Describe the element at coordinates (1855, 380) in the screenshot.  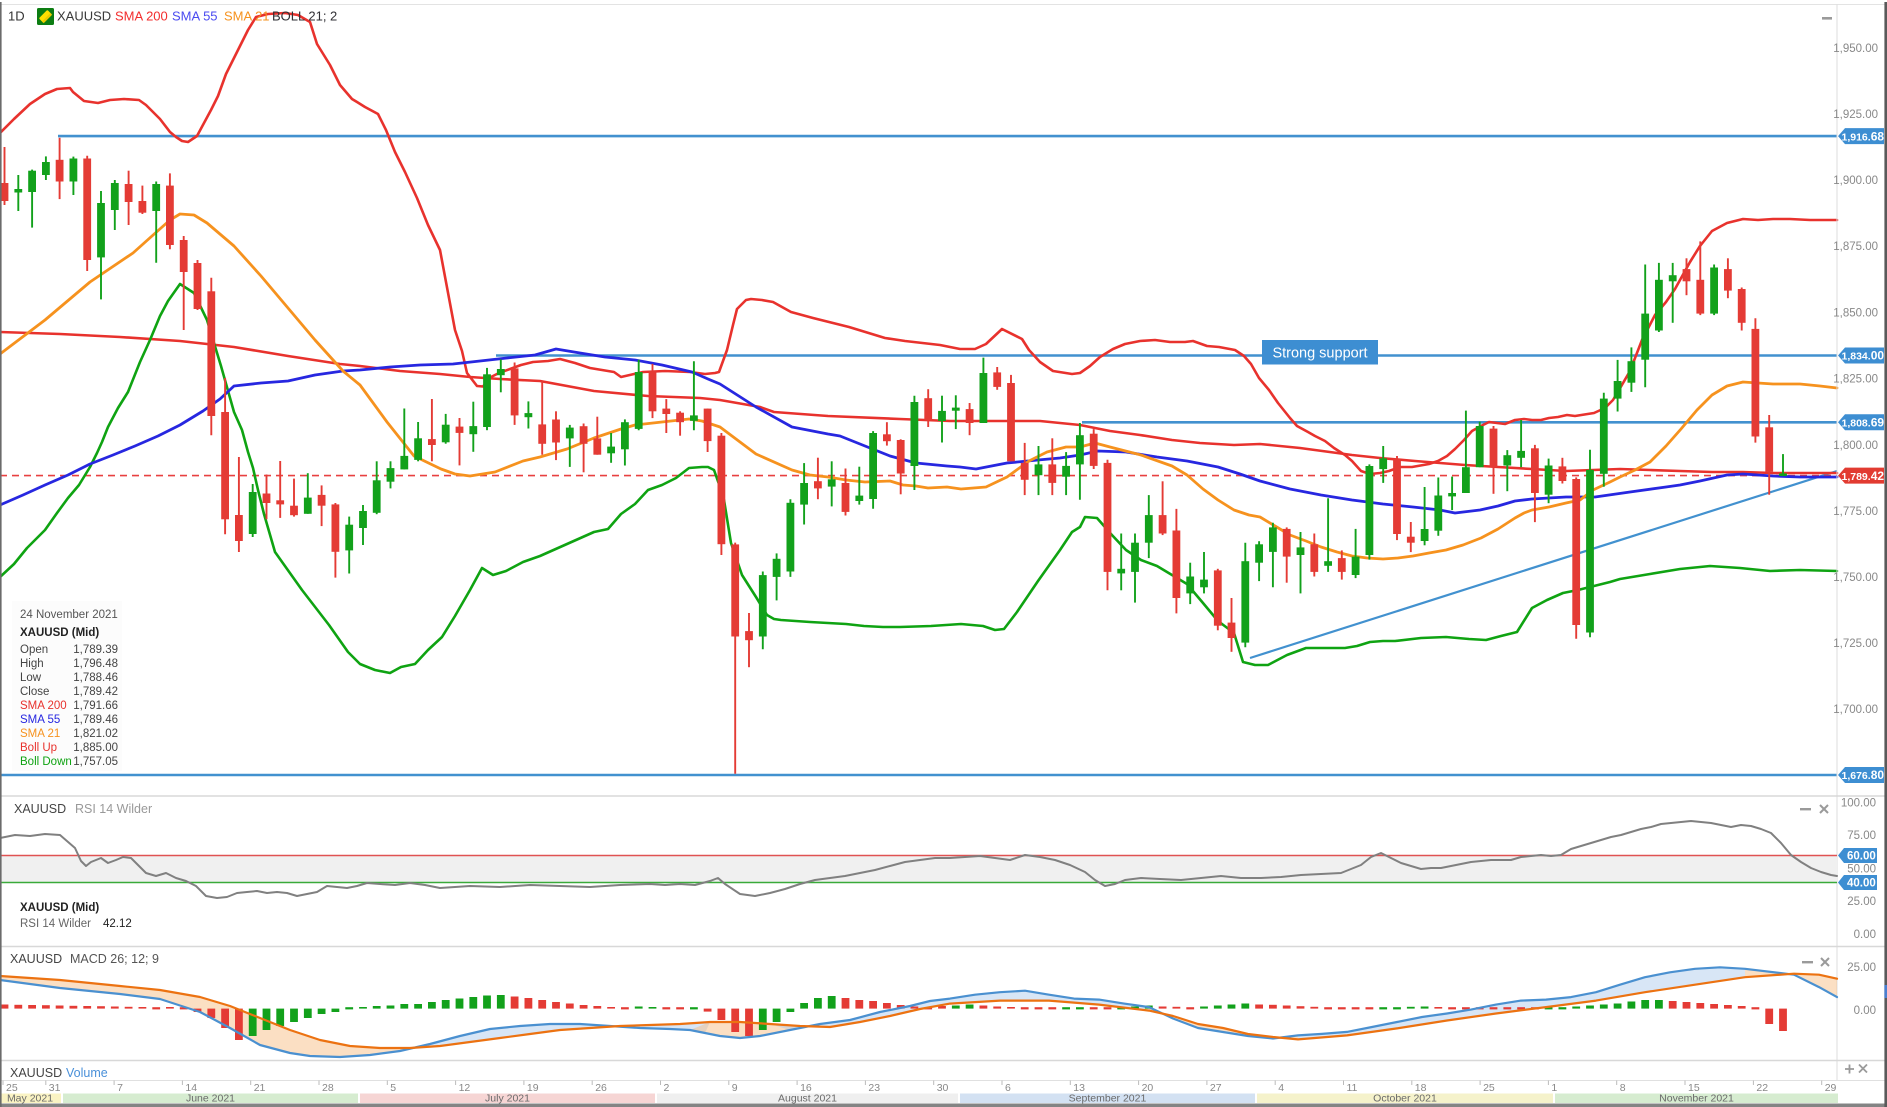
I see `svg-text: 1,825.00` at that location.